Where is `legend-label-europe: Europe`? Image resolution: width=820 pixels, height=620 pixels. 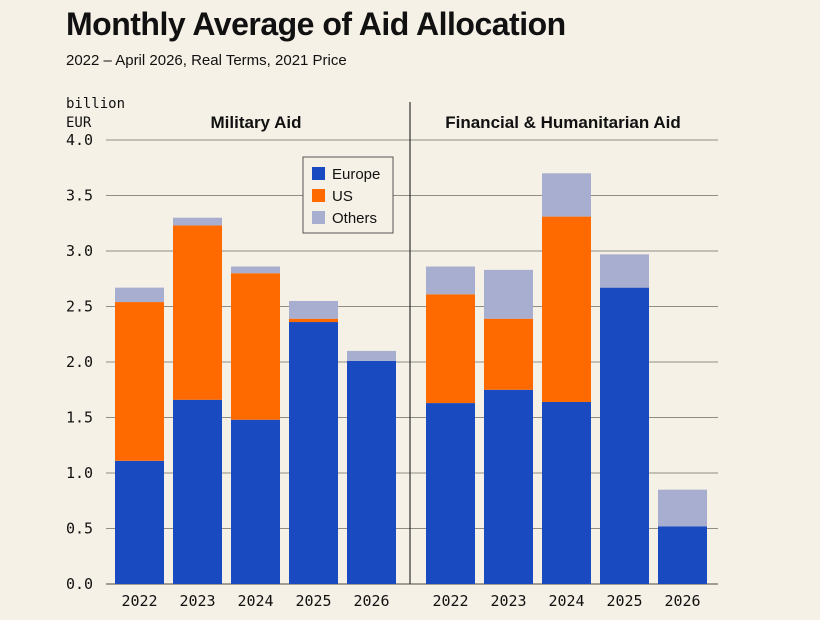 legend-label-europe: Europe is located at coordinates (356, 174).